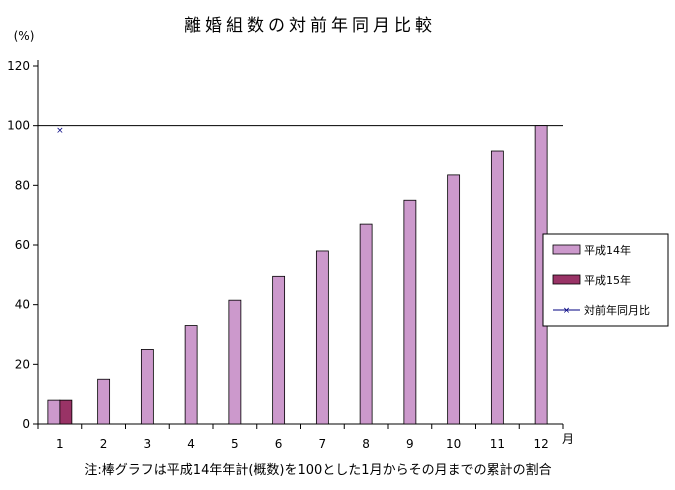 This screenshot has width=675, height=490. Describe the element at coordinates (607, 280) in the screenshot. I see `legend-label: 平成15年` at that location.